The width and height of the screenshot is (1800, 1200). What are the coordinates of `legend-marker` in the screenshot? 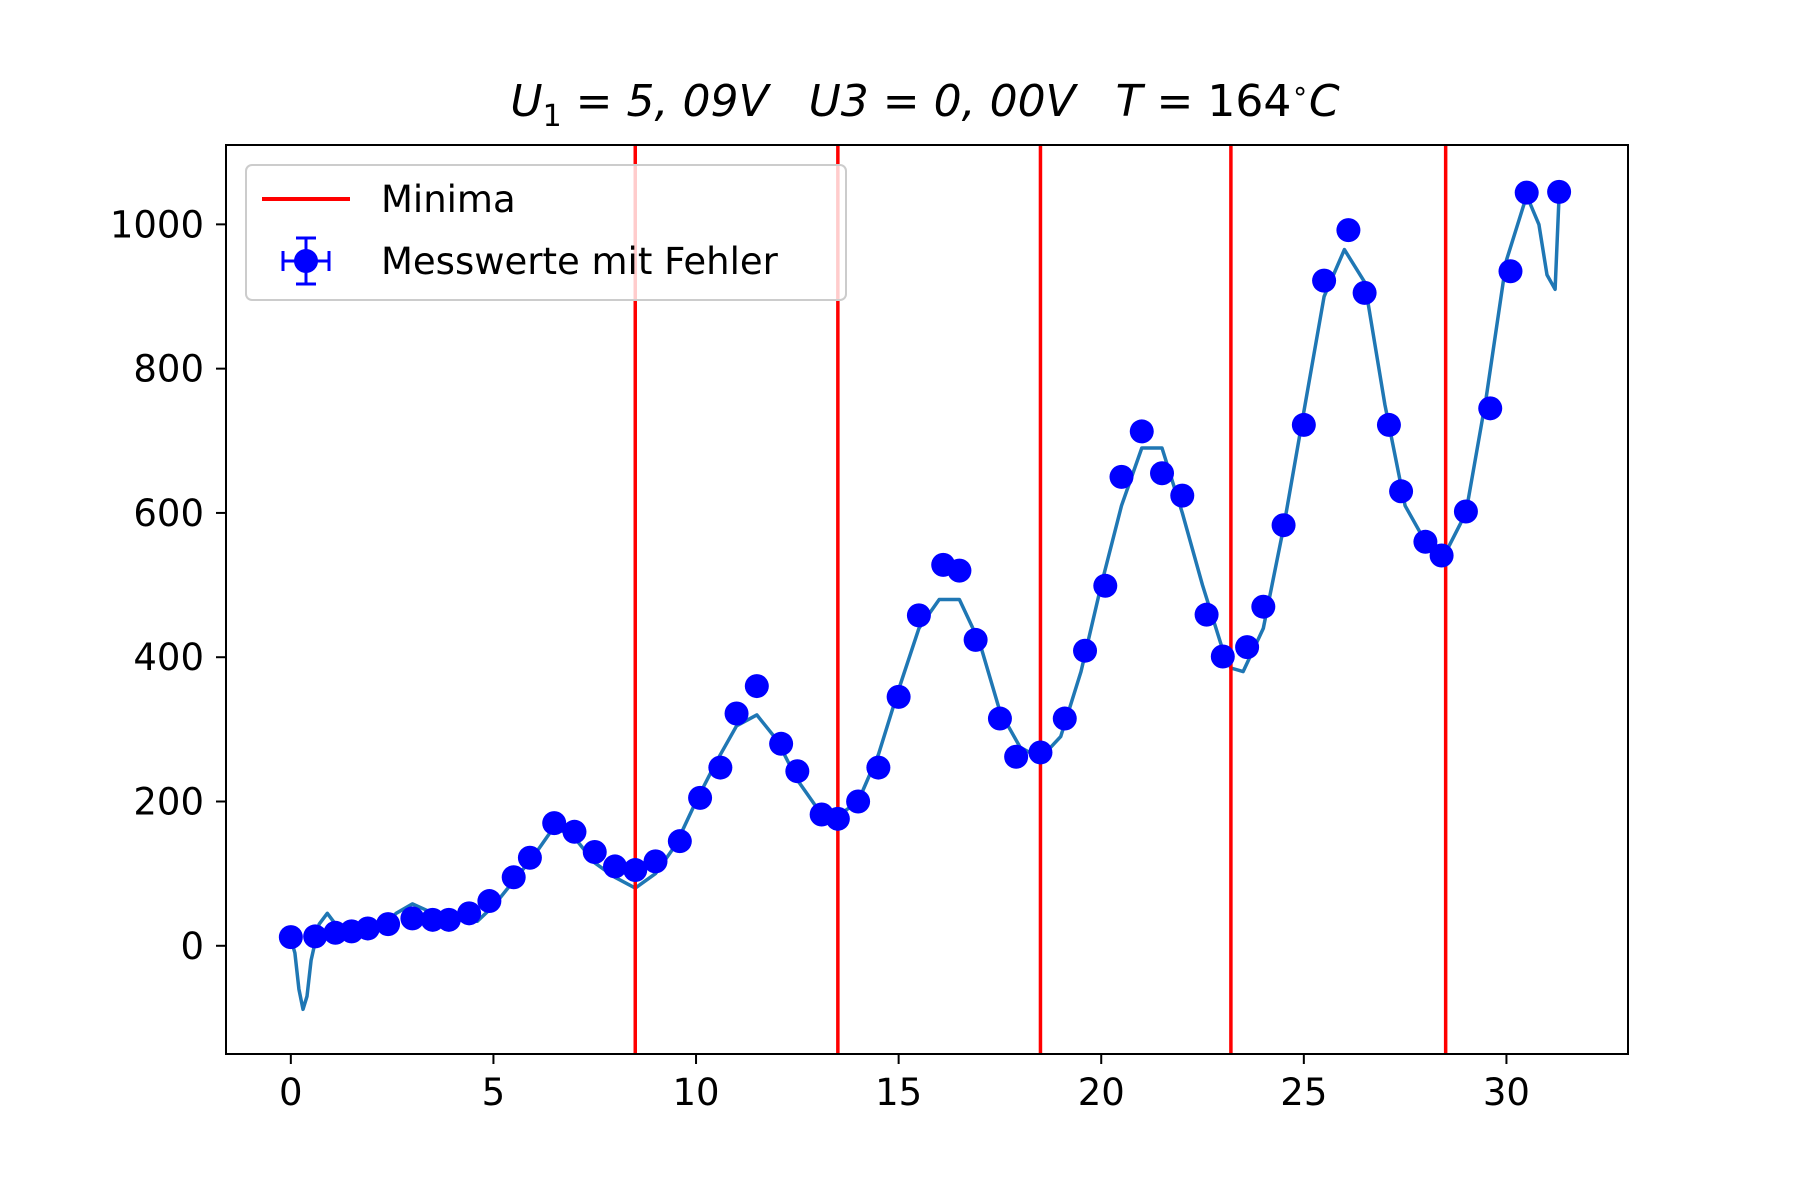 It's located at (306, 261).